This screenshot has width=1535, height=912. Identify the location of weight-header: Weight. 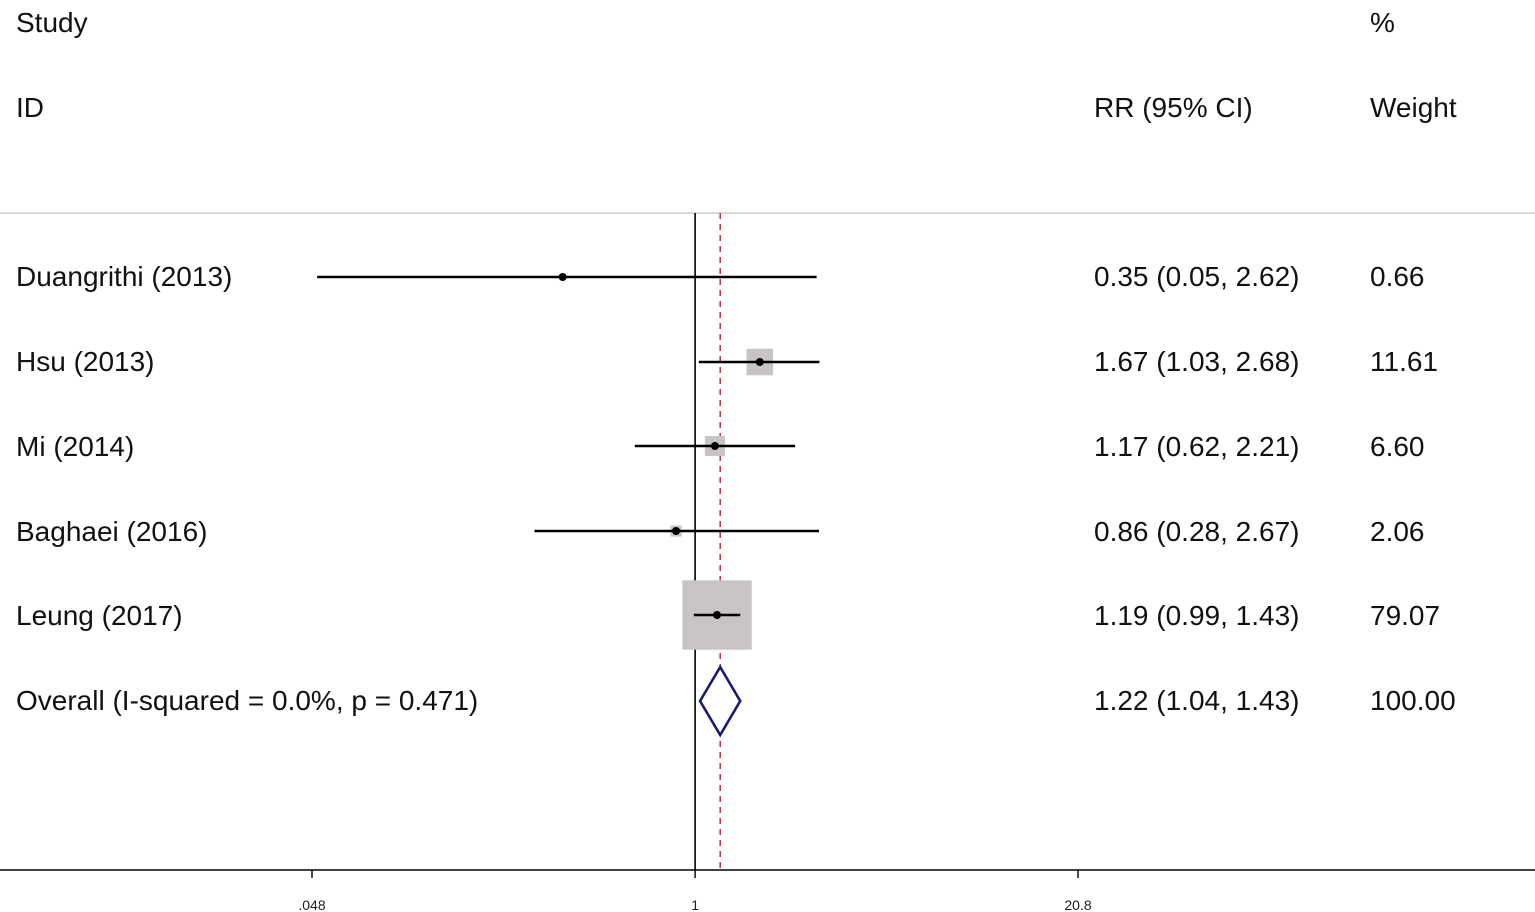
(1413, 107).